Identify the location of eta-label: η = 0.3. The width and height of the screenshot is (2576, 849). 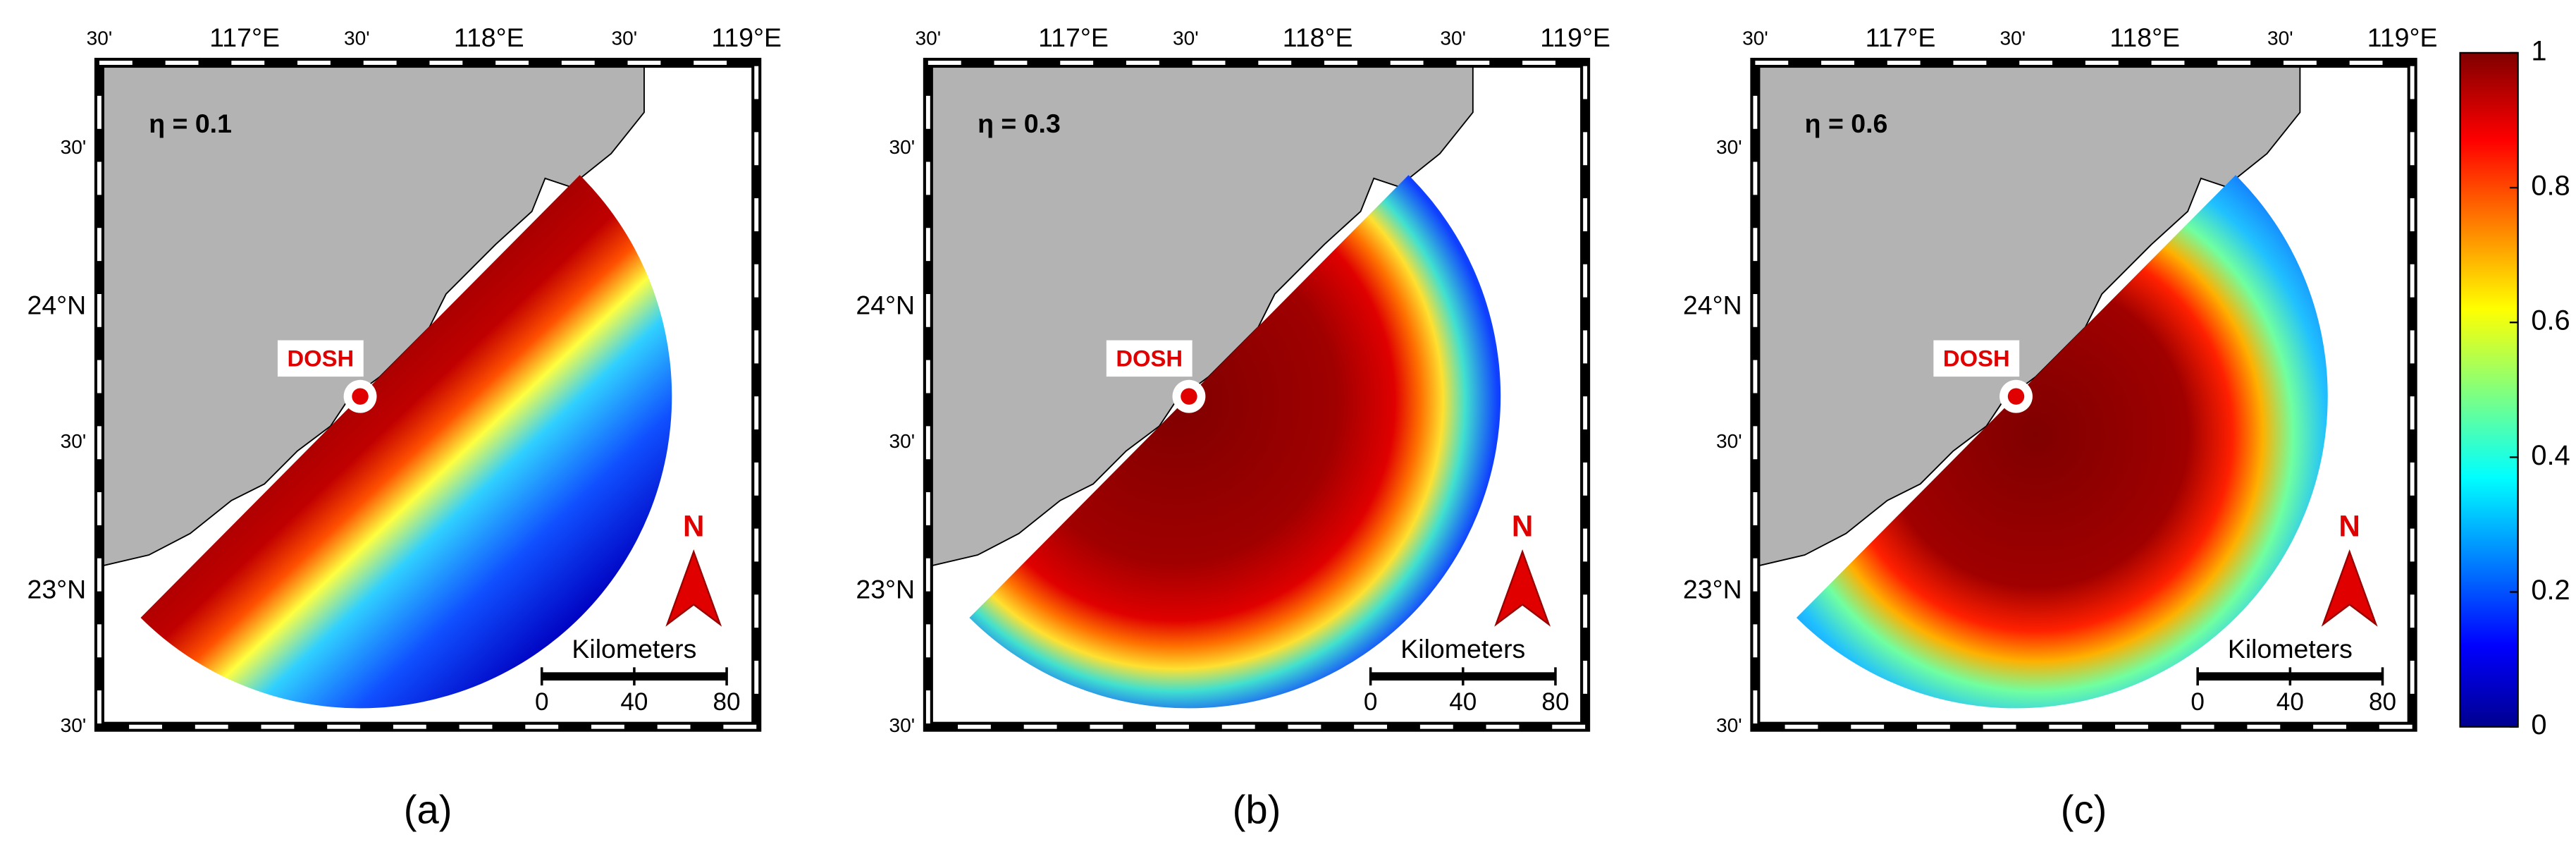
(1019, 123).